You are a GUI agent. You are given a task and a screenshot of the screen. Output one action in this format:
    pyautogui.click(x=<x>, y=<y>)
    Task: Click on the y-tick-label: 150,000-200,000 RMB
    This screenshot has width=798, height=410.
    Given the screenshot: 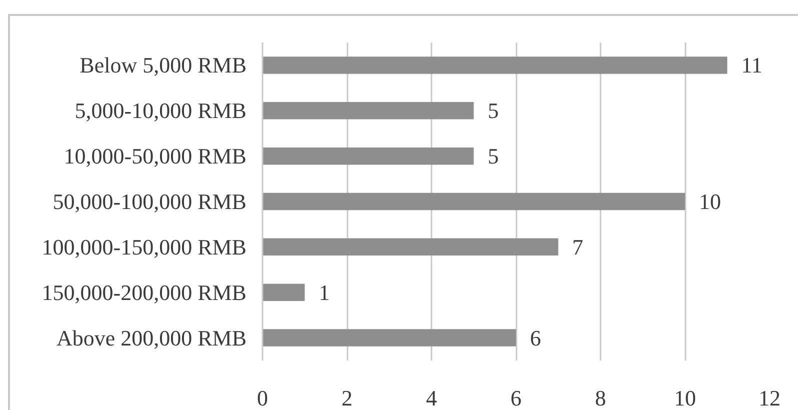 What is the action you would take?
    pyautogui.click(x=144, y=292)
    